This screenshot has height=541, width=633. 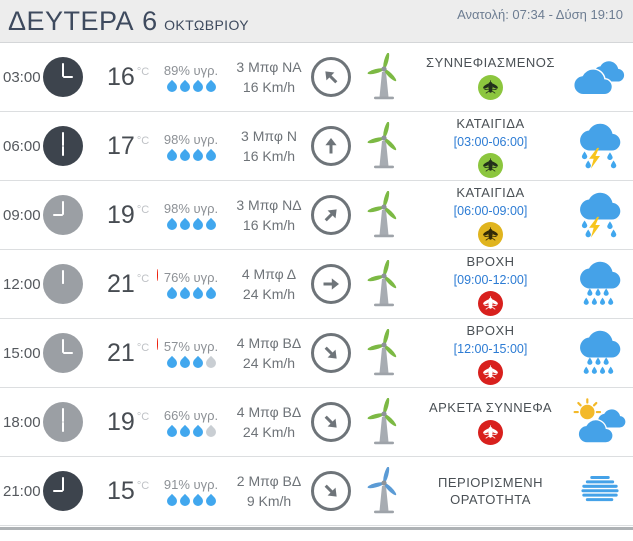 I want to click on forecast-row: 03:00 16 °C 89% υγρ. 3 Μπφ ΝΑ 16 Km/h, so click(x=316, y=77).